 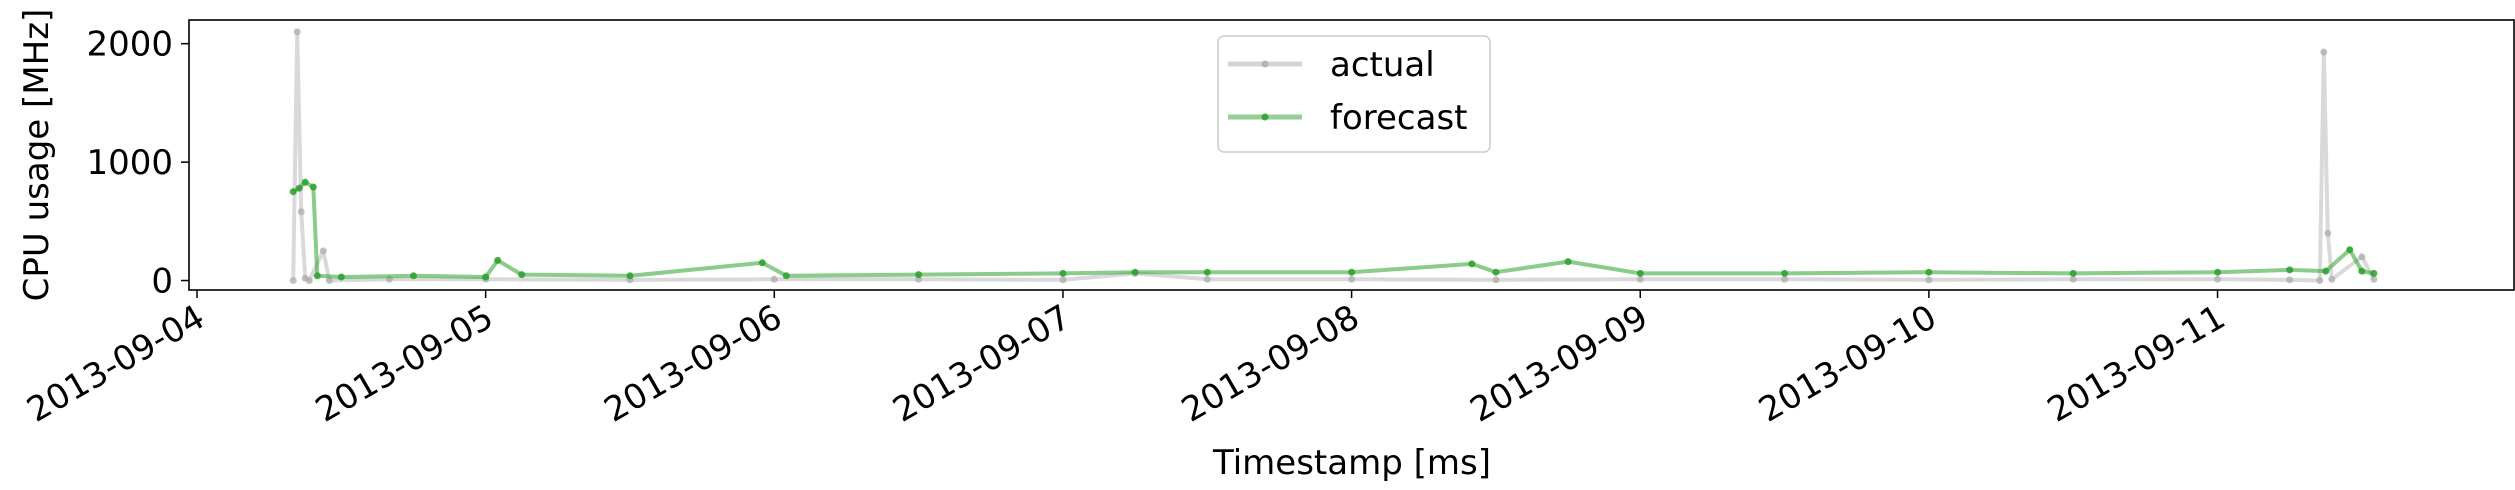 I want to click on x-tick-label: 2013-09-09, so click(x=1559, y=363).